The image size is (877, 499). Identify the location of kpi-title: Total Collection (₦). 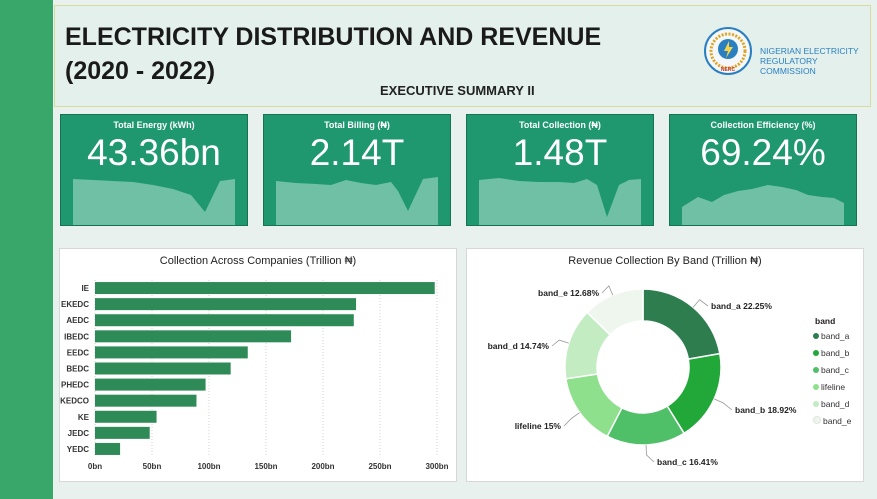
(560, 125).